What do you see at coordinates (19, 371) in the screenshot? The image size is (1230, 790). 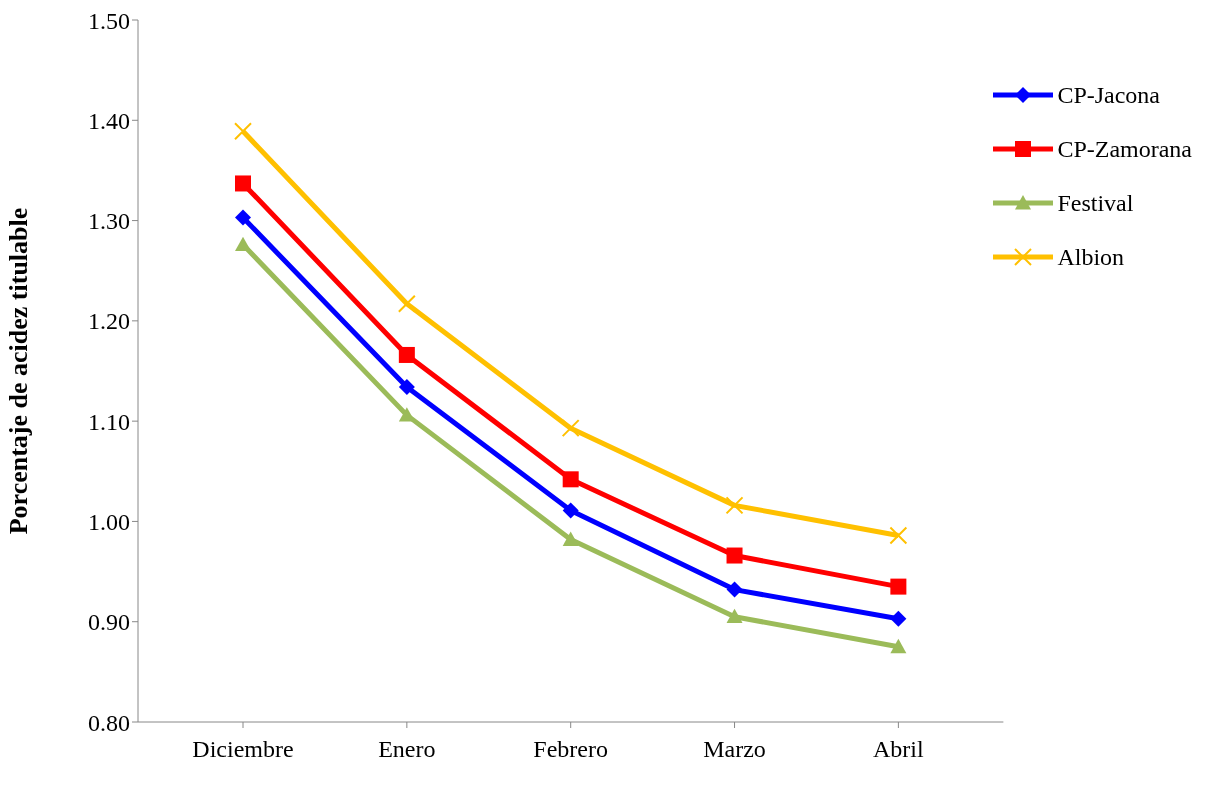 I see `y-axis-title: Porcentaje de acidez titulable` at bounding box center [19, 371].